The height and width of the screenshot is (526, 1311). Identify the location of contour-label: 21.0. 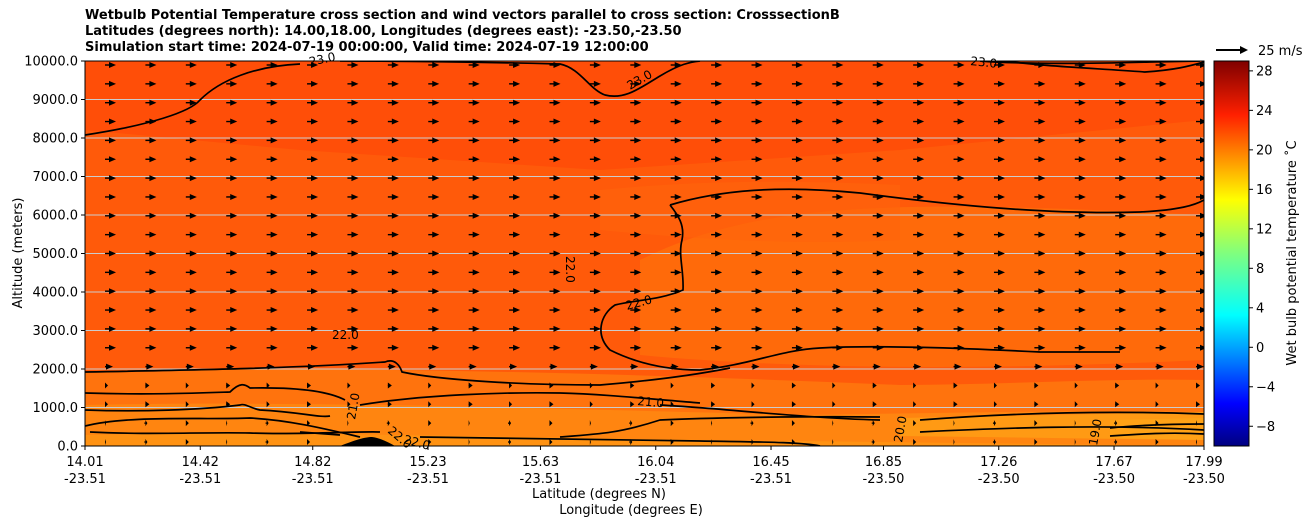
(353, 406).